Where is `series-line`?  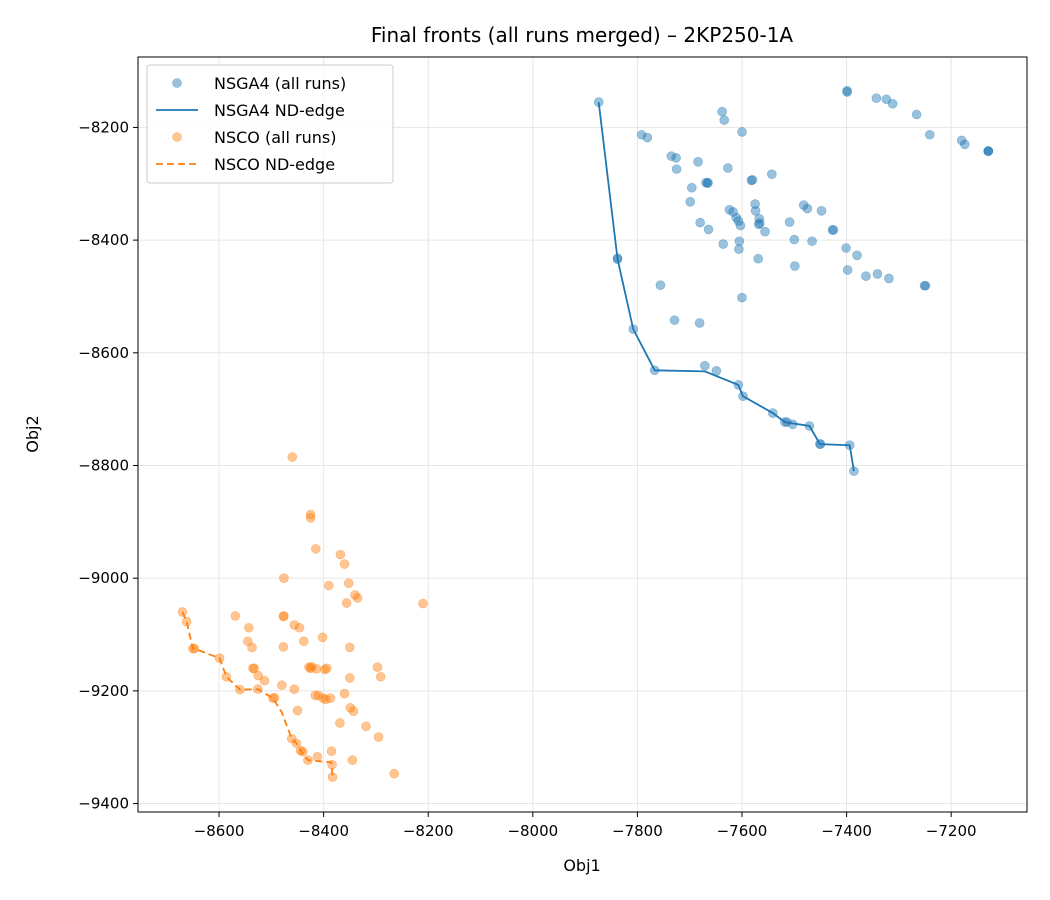
series-line is located at coordinates (726, 286).